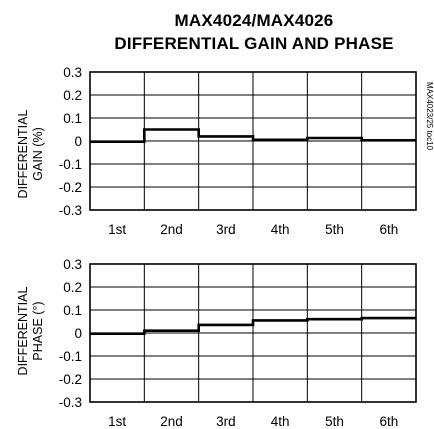 This screenshot has height=429, width=434. I want to click on gain-x-tick-label: 3rd, so click(226, 229).